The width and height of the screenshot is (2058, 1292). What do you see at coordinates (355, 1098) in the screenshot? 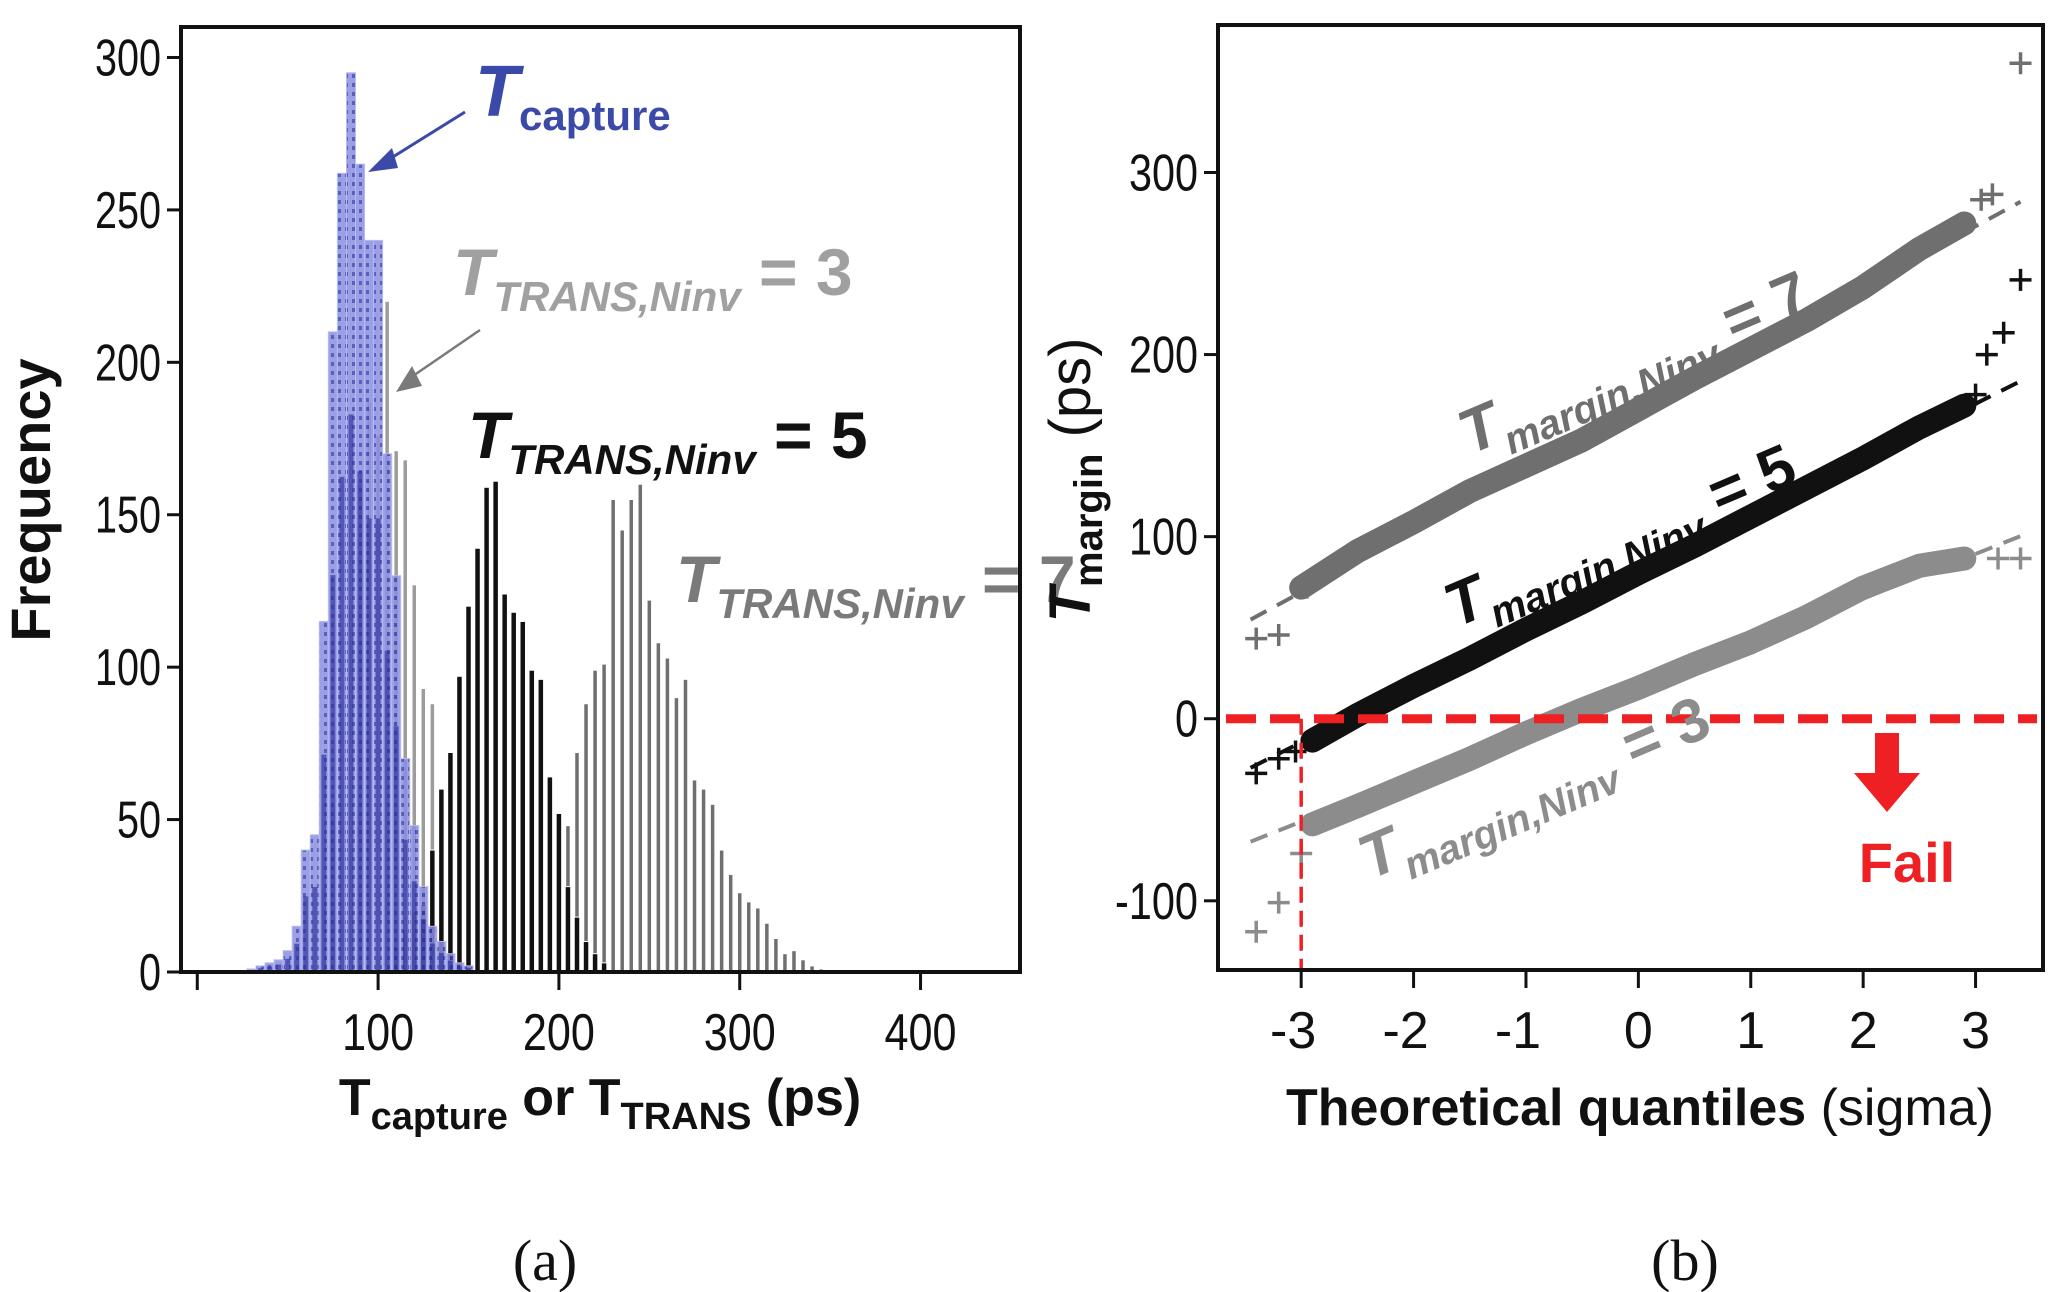
I see `x-title-main: T` at bounding box center [355, 1098].